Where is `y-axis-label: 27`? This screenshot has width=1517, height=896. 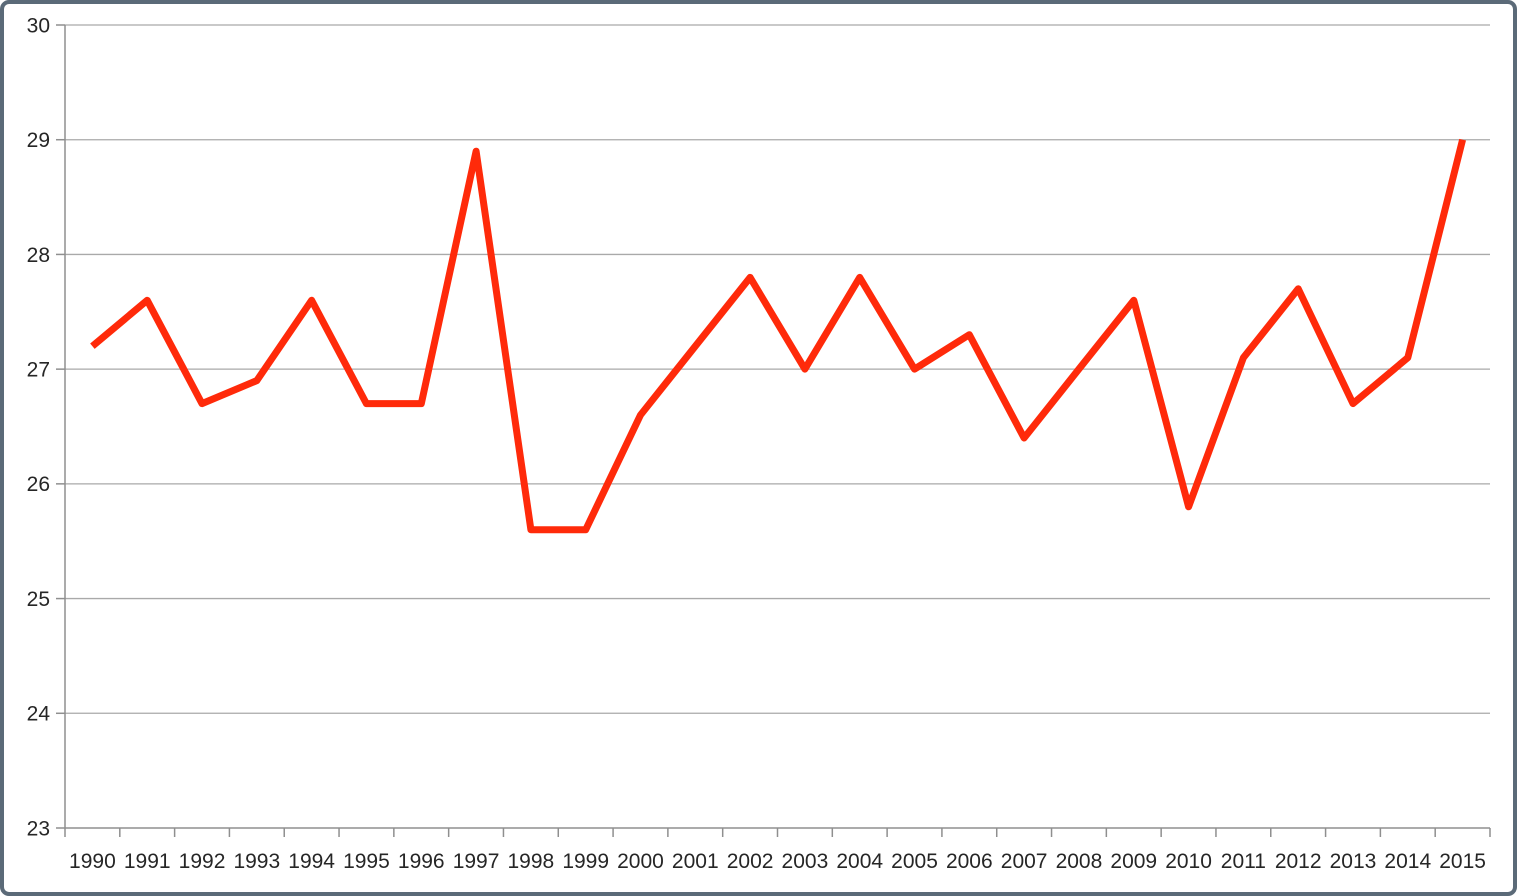
y-axis-label: 27 is located at coordinates (38, 369).